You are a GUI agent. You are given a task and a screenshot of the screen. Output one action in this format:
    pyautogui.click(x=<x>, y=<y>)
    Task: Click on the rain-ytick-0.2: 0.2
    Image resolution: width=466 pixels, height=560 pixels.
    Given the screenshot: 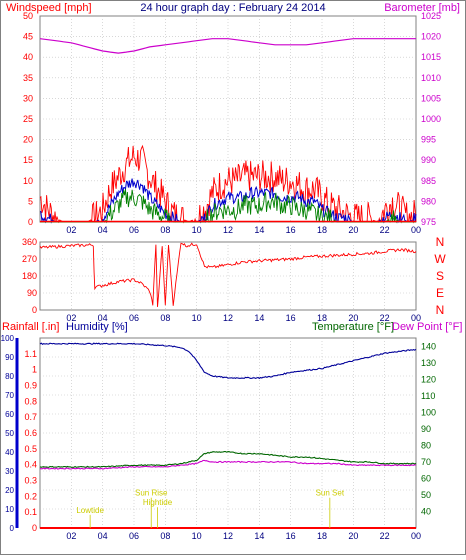 What is the action you would take?
    pyautogui.click(x=30, y=496)
    